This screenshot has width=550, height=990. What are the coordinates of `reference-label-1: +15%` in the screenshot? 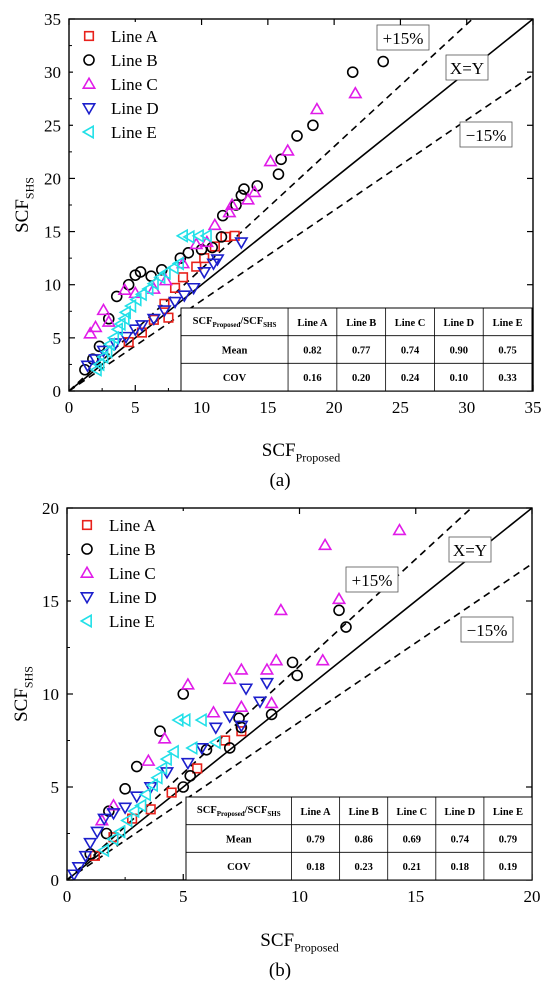 It's located at (372, 579).